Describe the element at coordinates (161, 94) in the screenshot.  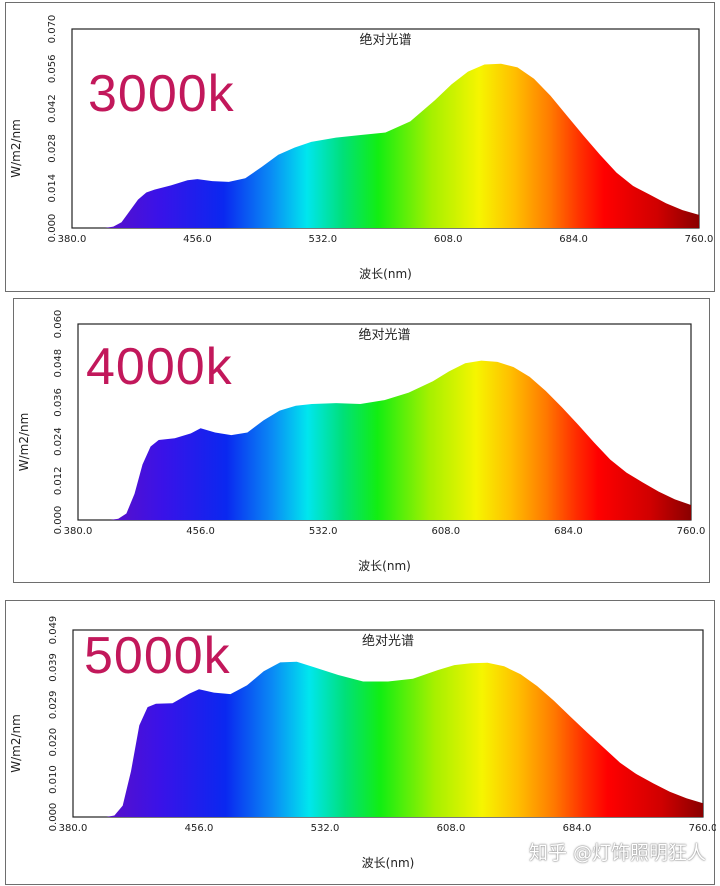
I see `cct-label-3000k: 3000k` at that location.